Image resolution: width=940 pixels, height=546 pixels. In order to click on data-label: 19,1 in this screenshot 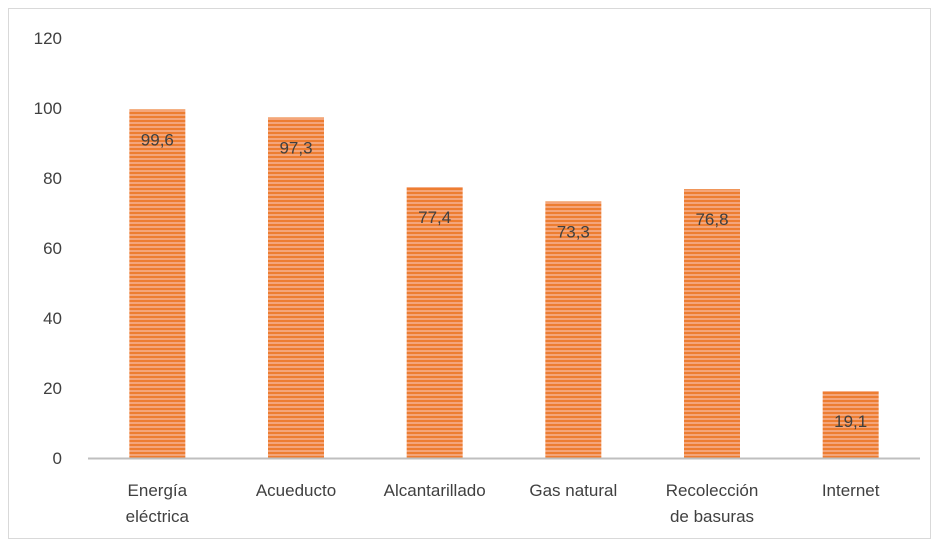, I will do `click(850, 421)`.